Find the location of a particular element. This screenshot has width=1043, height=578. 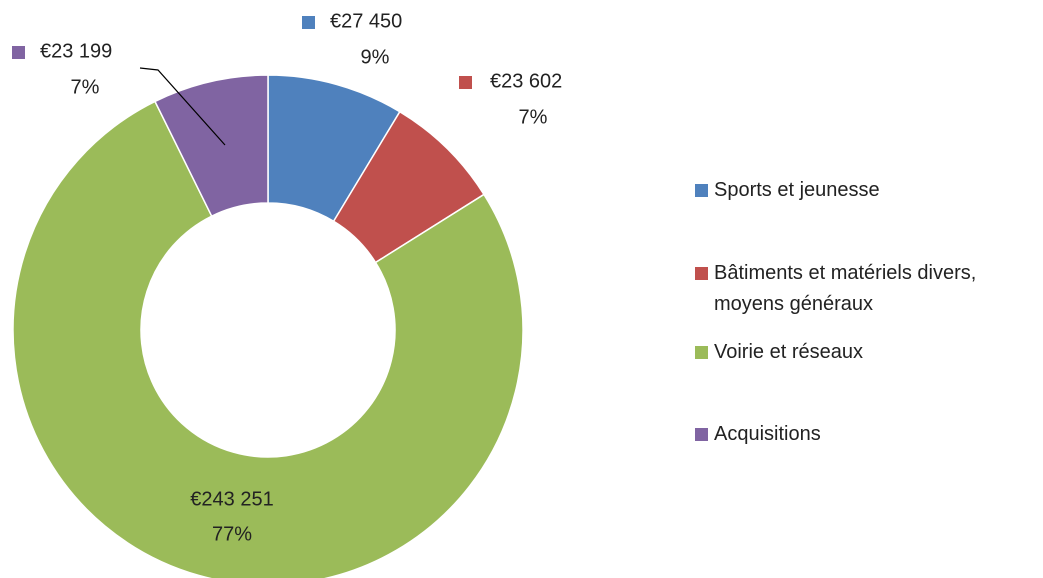

value-label: €23 199 is located at coordinates (76, 51).